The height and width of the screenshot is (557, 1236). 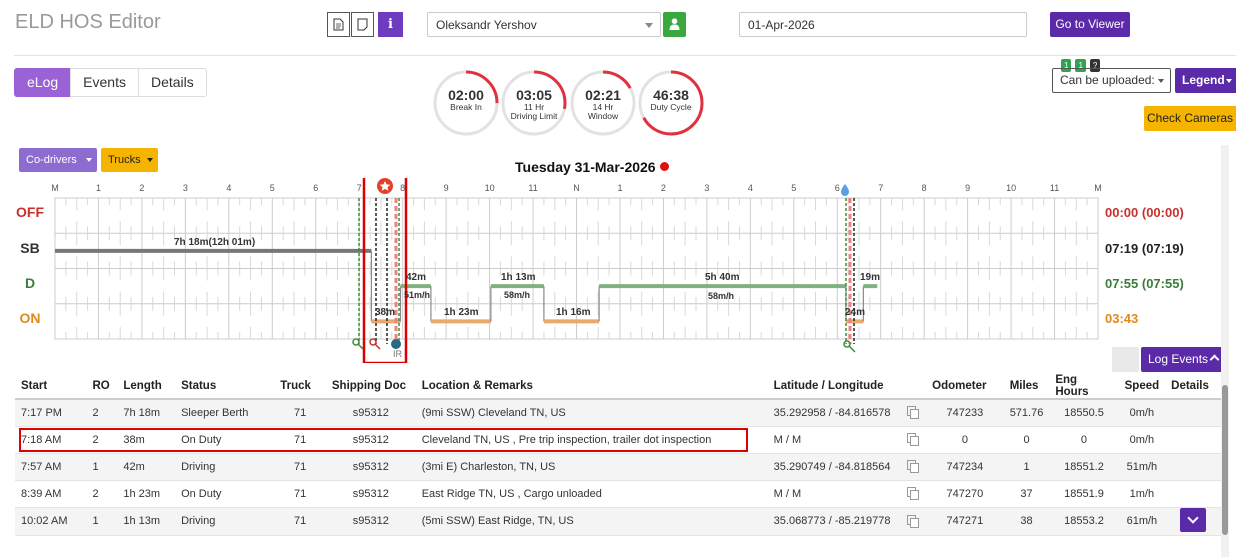 I want to click on col-ro: RO, so click(x=102, y=387).